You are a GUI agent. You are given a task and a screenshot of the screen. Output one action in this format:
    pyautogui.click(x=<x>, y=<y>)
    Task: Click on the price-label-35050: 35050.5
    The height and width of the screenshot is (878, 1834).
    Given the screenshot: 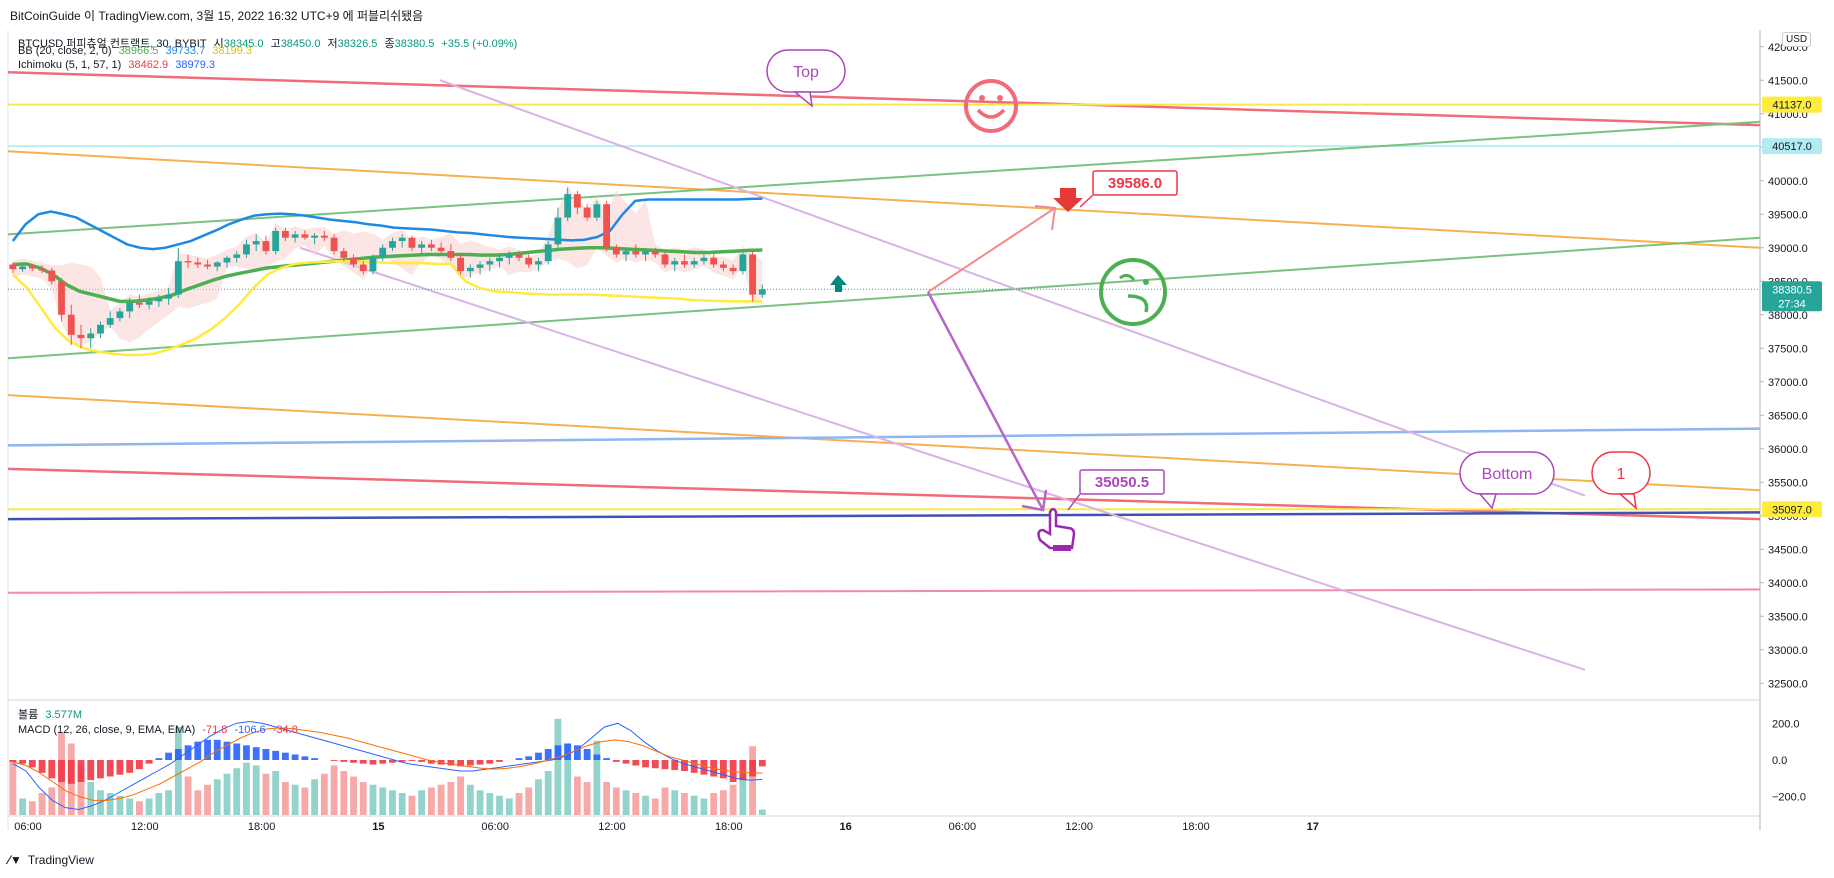 What is the action you would take?
    pyautogui.click(x=1122, y=482)
    